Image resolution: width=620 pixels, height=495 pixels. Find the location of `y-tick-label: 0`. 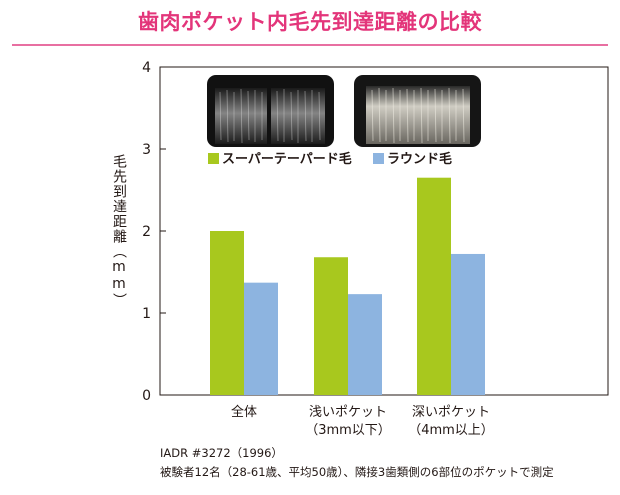

y-tick-label: 0 is located at coordinates (146, 396).